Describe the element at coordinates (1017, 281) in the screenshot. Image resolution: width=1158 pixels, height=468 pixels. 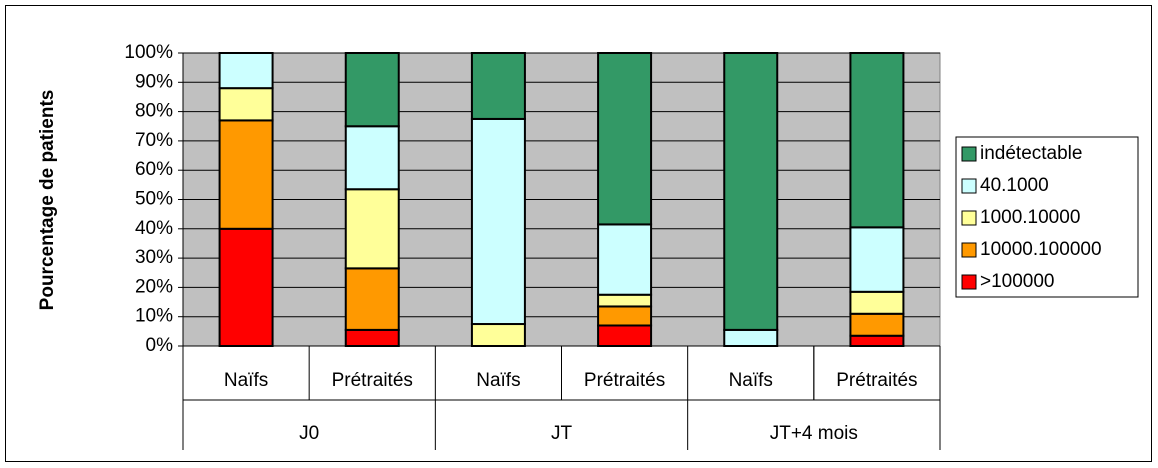
I see `legend-label: >100000` at that location.